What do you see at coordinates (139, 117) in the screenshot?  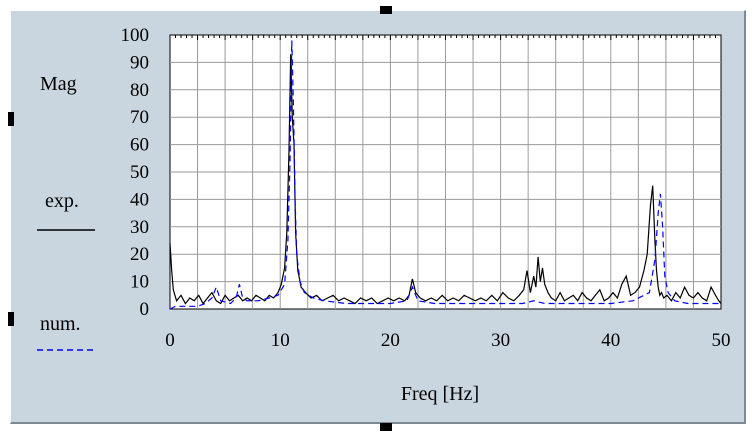 I see `y-tick-label: 70` at bounding box center [139, 117].